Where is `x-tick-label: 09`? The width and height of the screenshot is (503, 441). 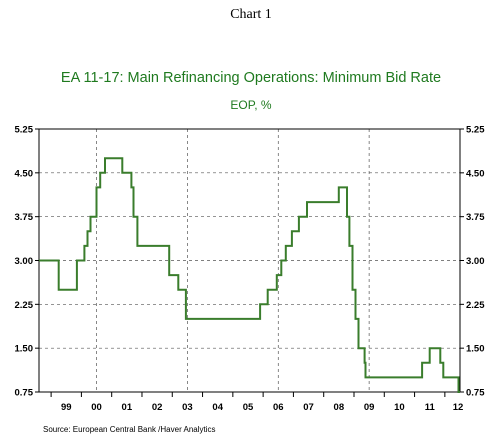
x-tick-label: 09 is located at coordinates (369, 407).